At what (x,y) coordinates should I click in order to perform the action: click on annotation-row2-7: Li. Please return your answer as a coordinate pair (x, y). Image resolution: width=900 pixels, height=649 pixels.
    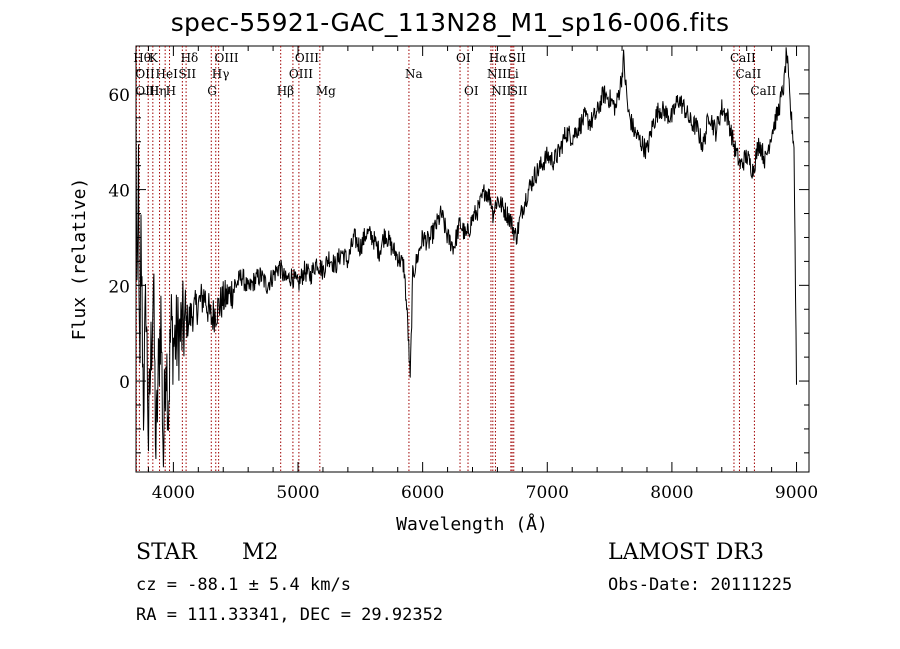
    Looking at the image, I should click on (513, 74).